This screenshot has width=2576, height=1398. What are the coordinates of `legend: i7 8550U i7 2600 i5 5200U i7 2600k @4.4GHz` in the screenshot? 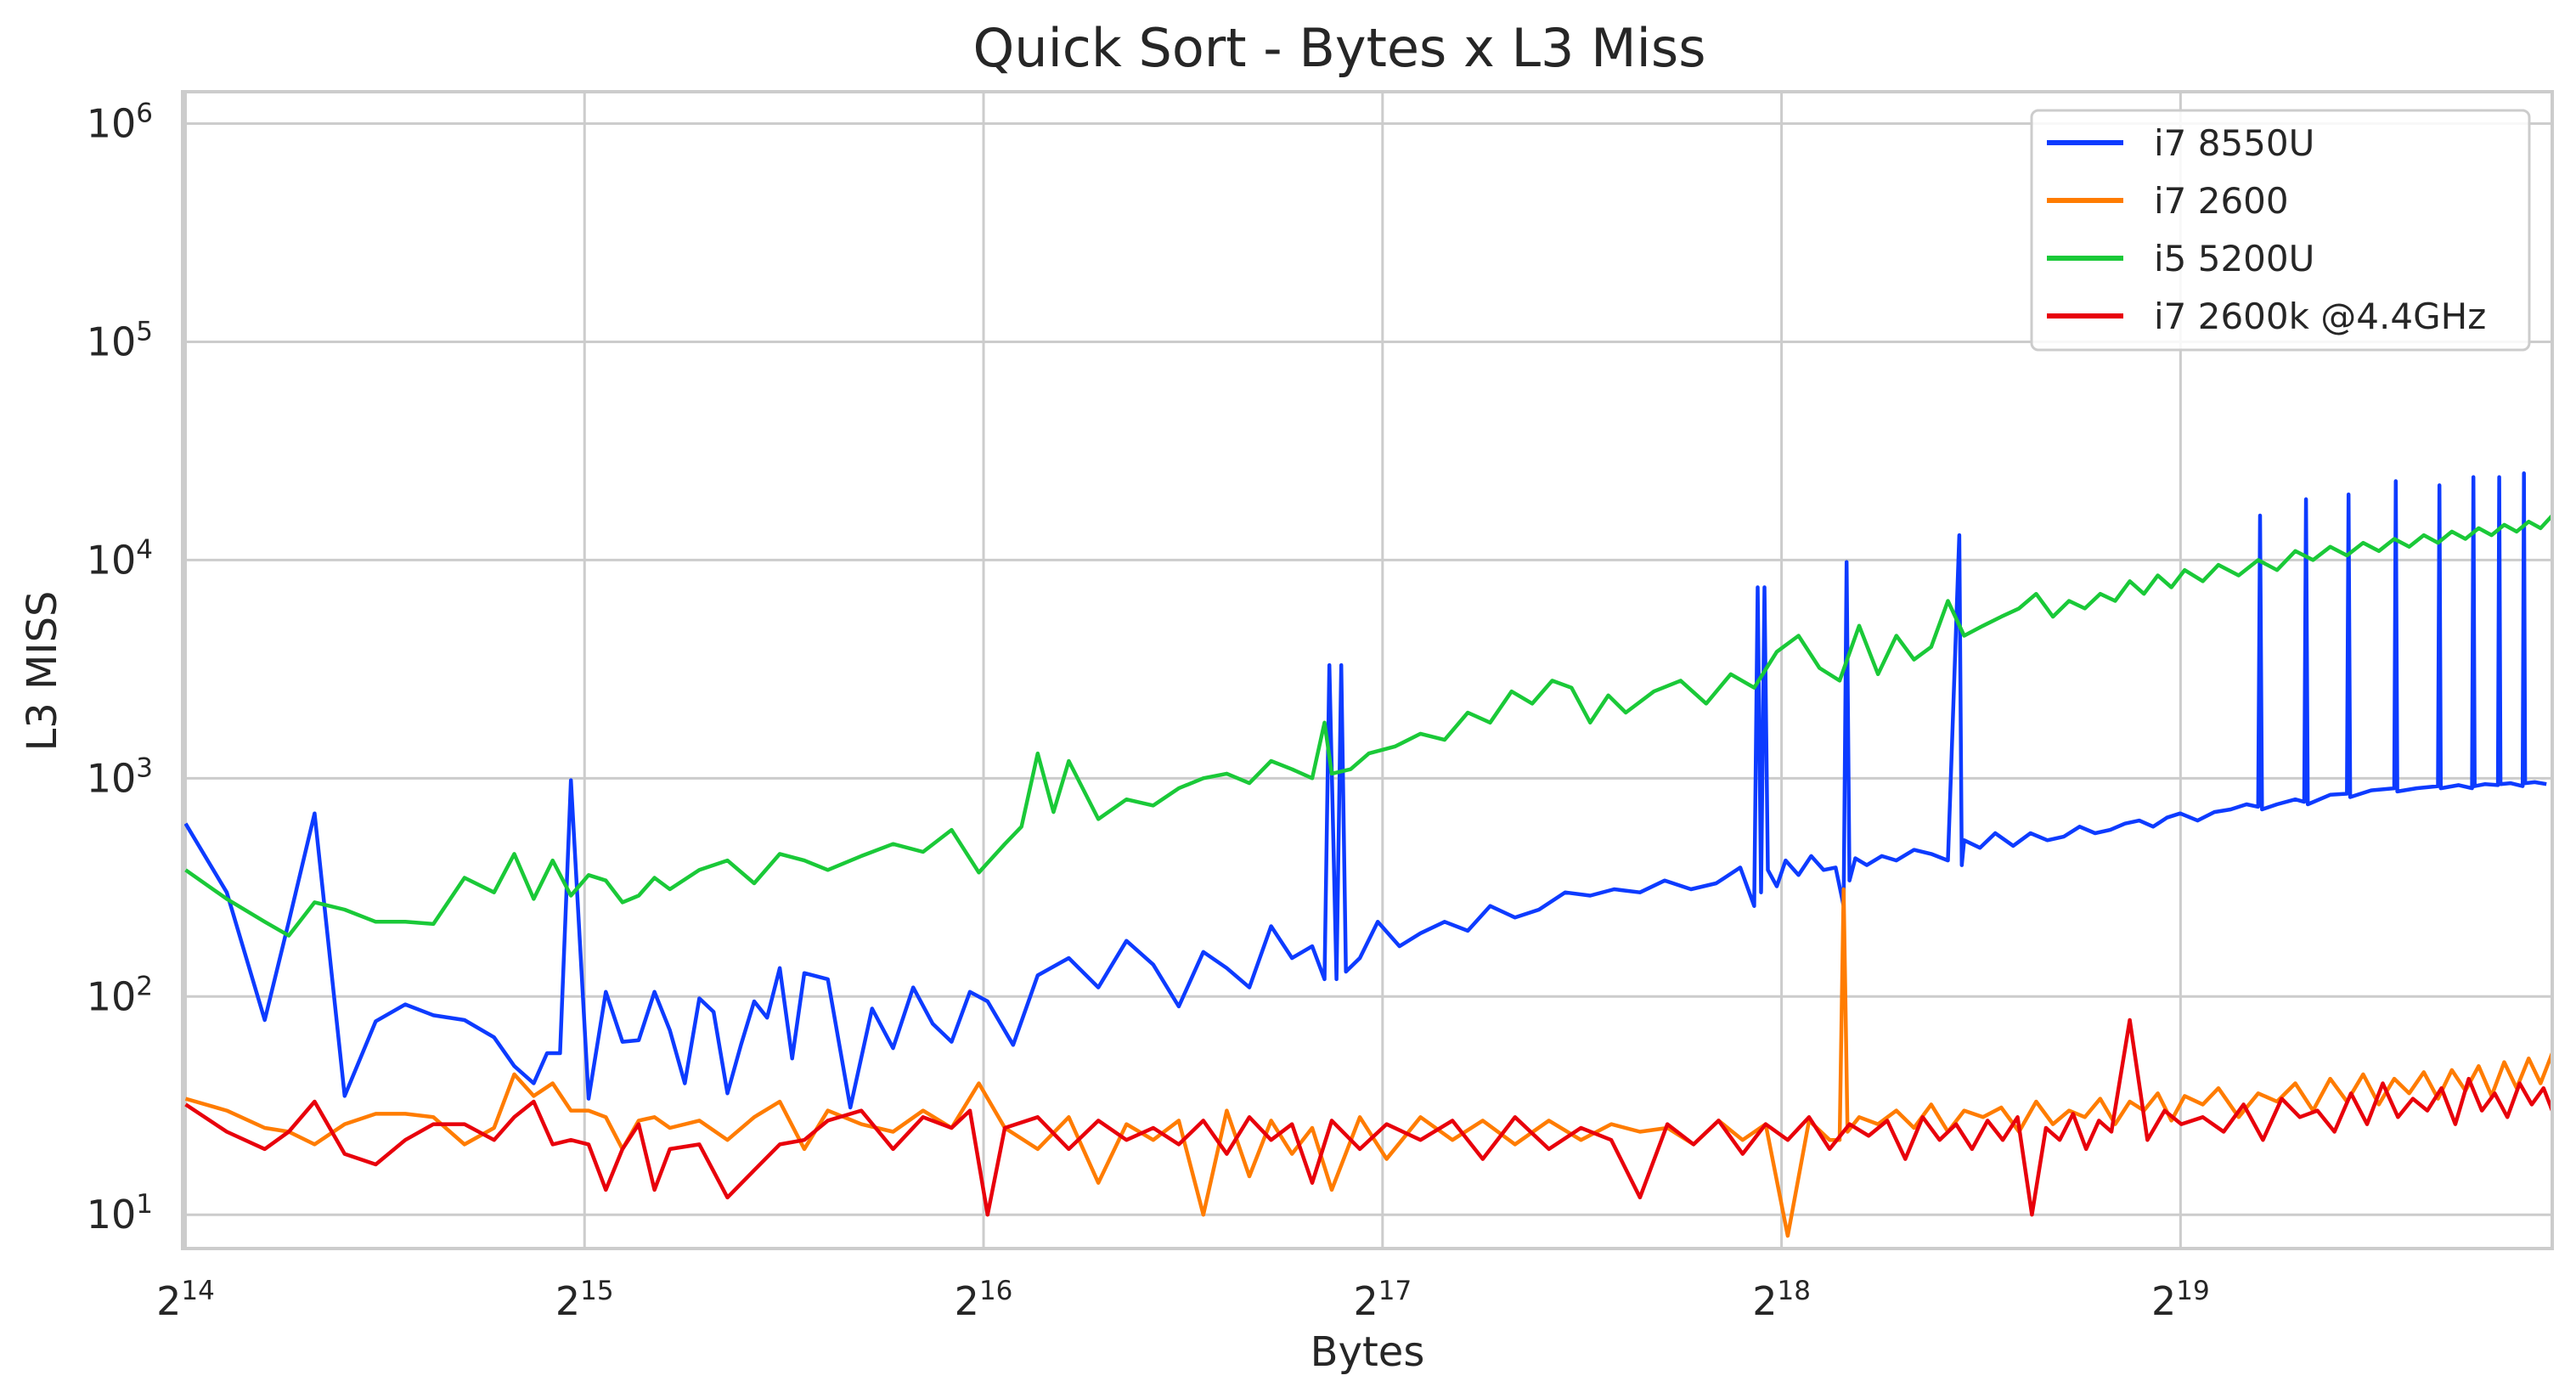 It's located at (2280, 230).